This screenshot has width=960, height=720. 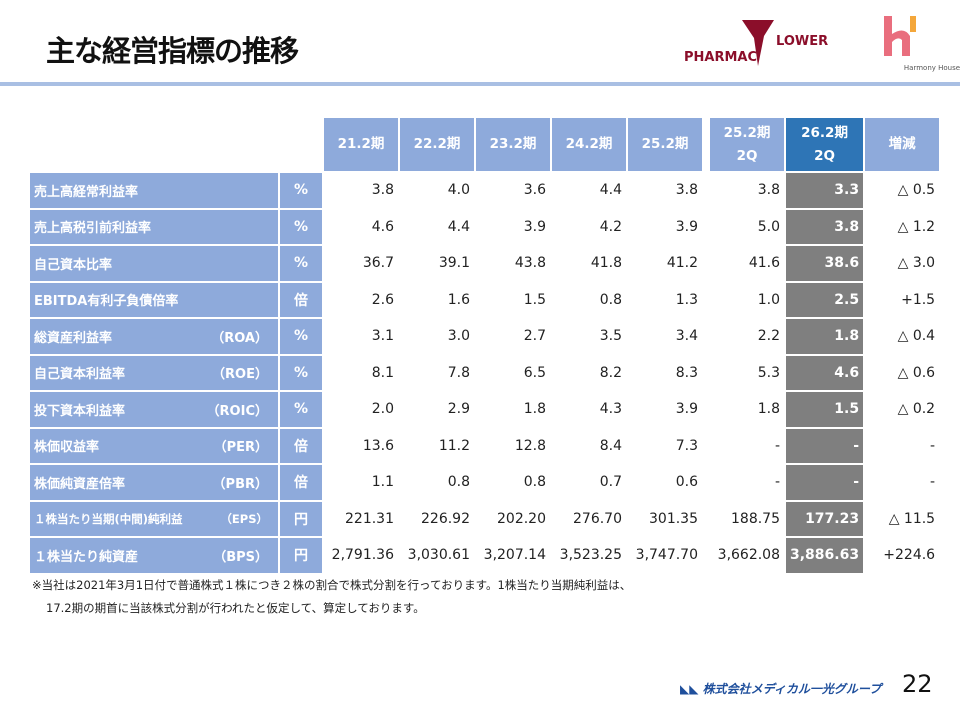 I want to click on column-header: 23.2期, so click(x=513, y=144).